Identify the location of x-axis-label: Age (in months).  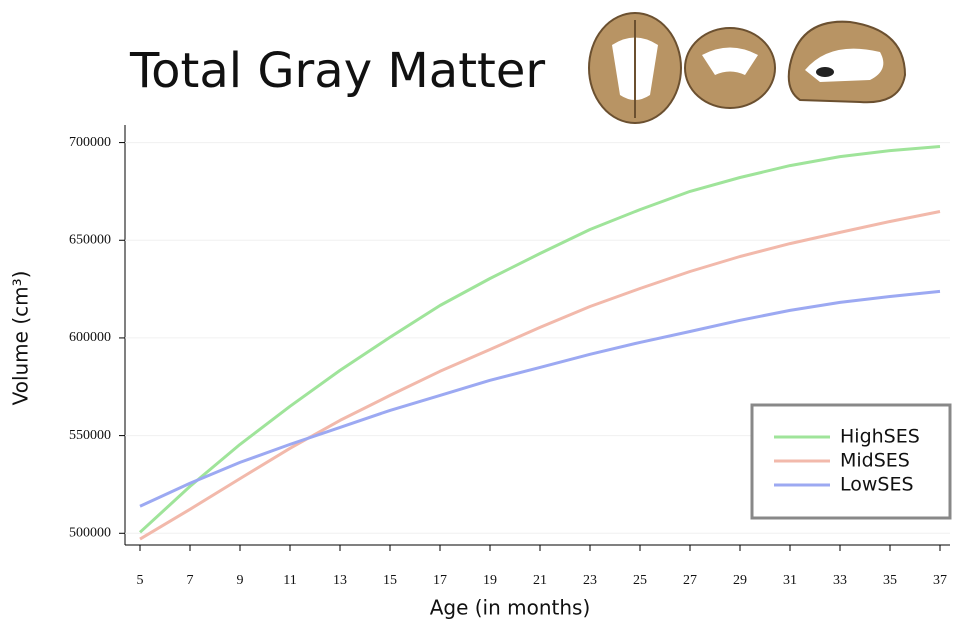
(510, 608).